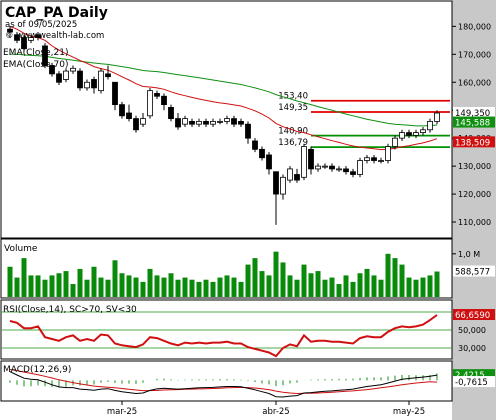 The width and height of the screenshot is (496, 420). I want to click on volume-badge-bg, so click(474, 271).